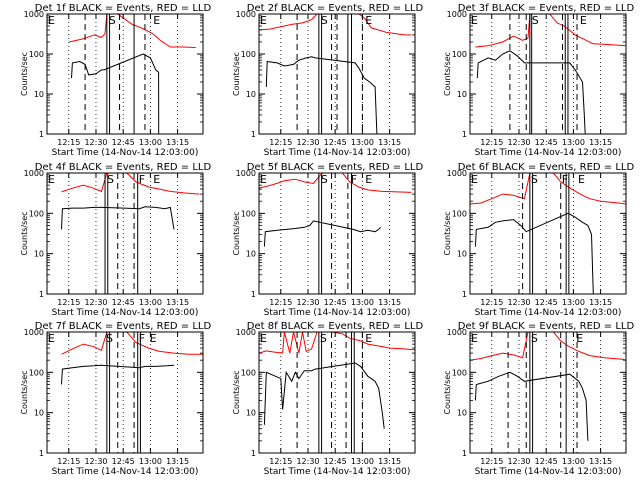 This screenshot has width=640, height=480. I want to click on chart-title: Det 4f BLACK = Events, RED = LLD, so click(123, 167).